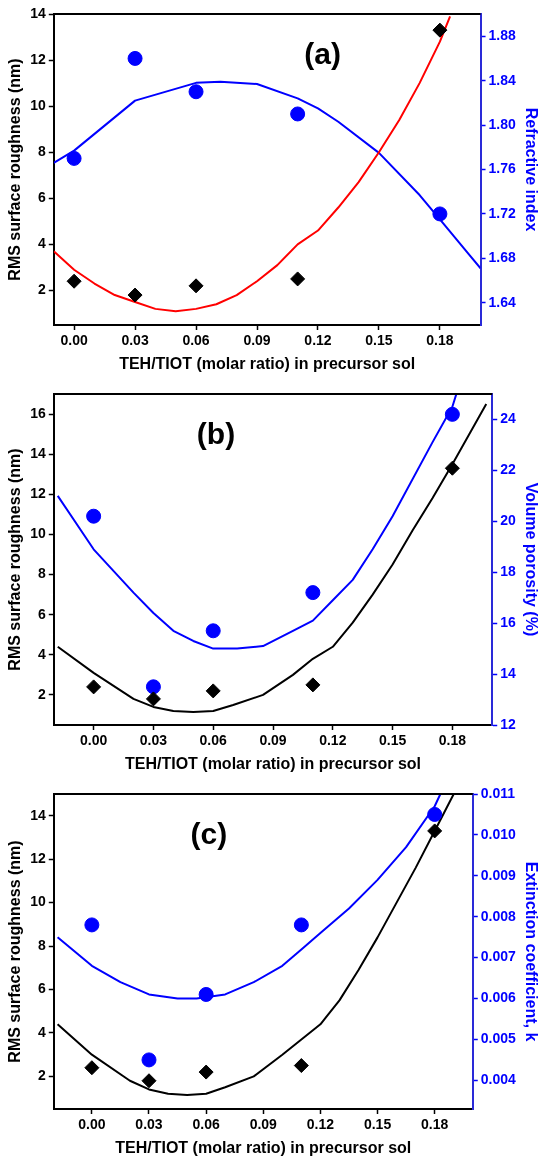 This screenshot has height=1164, width=546. Describe the element at coordinates (508, 520) in the screenshot. I see `y2-tick-label: 20` at that location.